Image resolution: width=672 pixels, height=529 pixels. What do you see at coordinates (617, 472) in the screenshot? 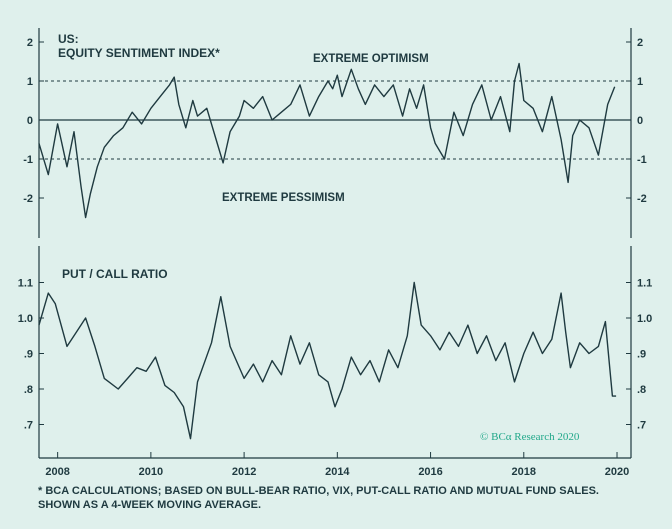
I see `x-tick-label: 2020` at bounding box center [617, 472].